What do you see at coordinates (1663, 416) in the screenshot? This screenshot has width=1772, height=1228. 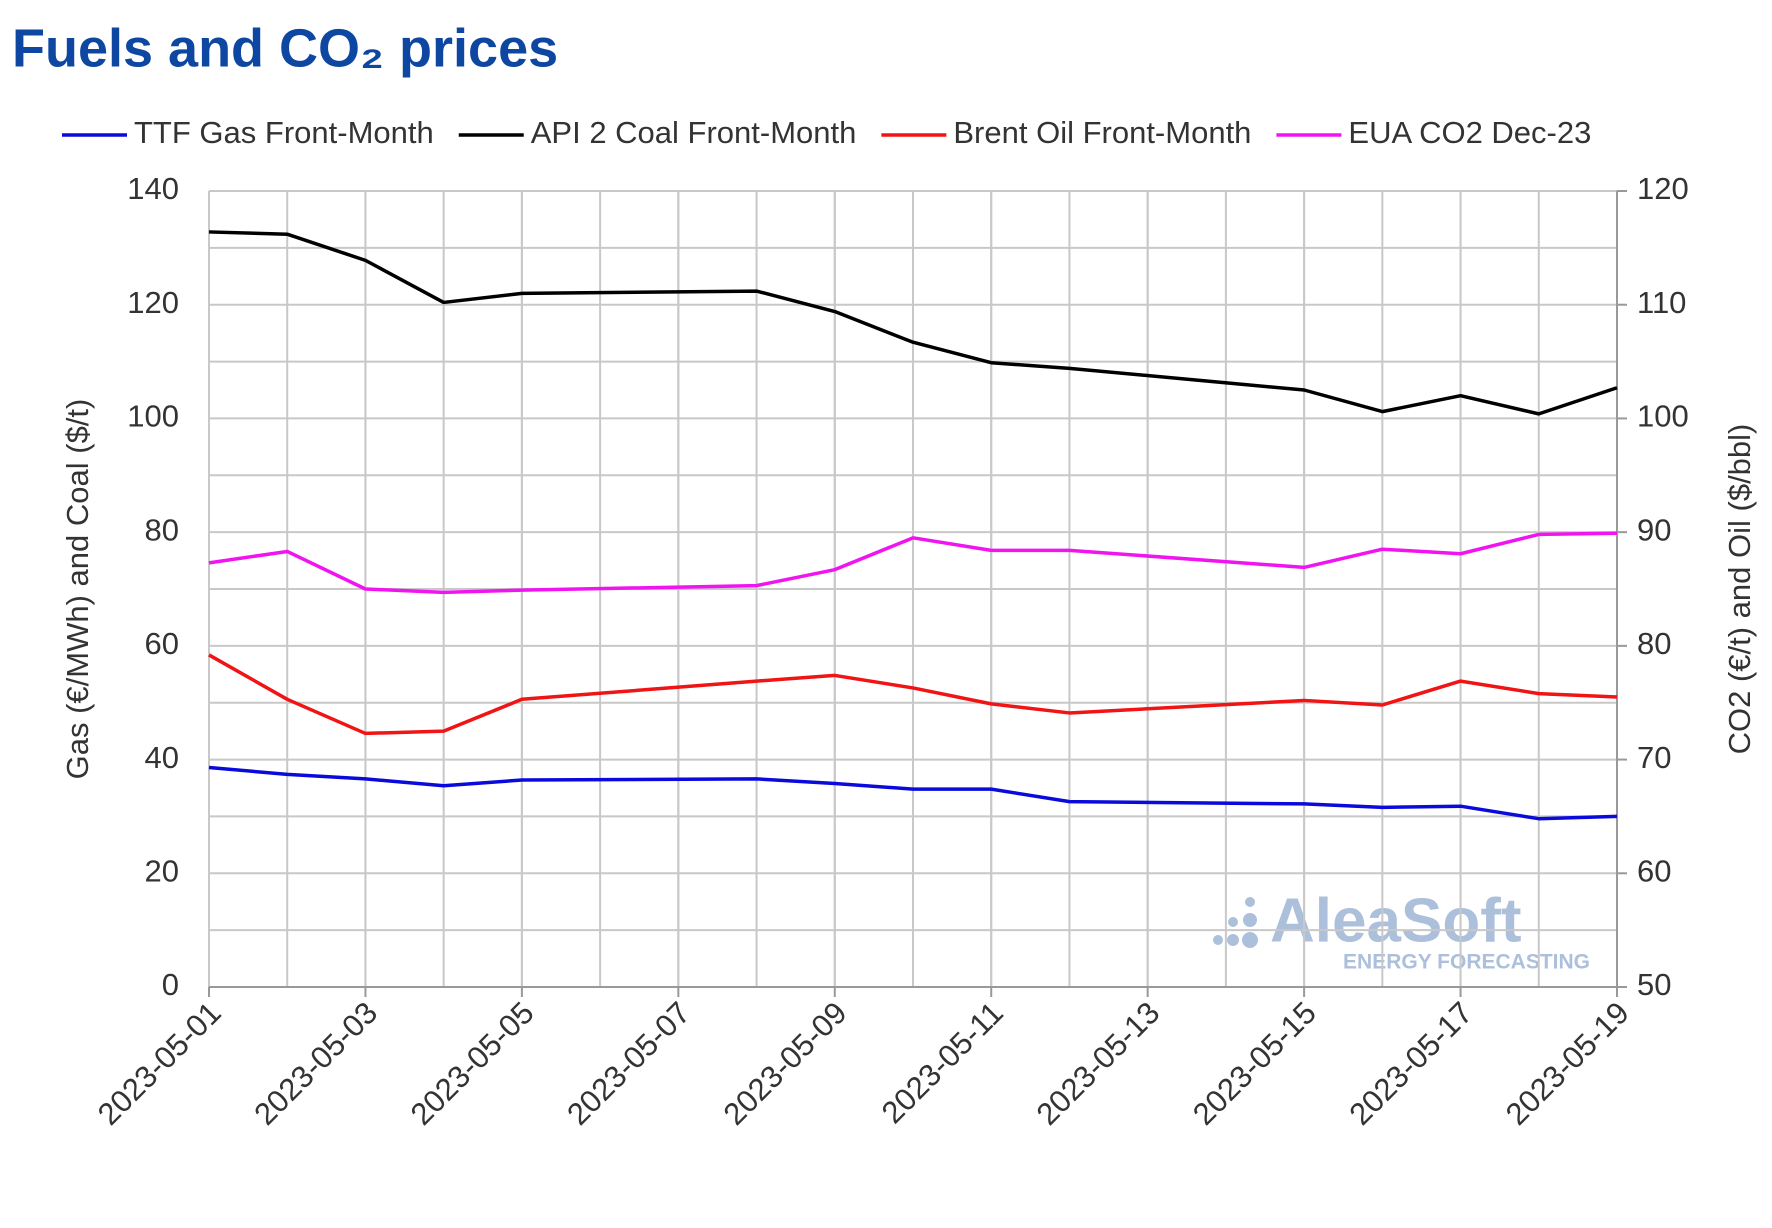 I see `y2-tick-label: 100` at bounding box center [1663, 416].